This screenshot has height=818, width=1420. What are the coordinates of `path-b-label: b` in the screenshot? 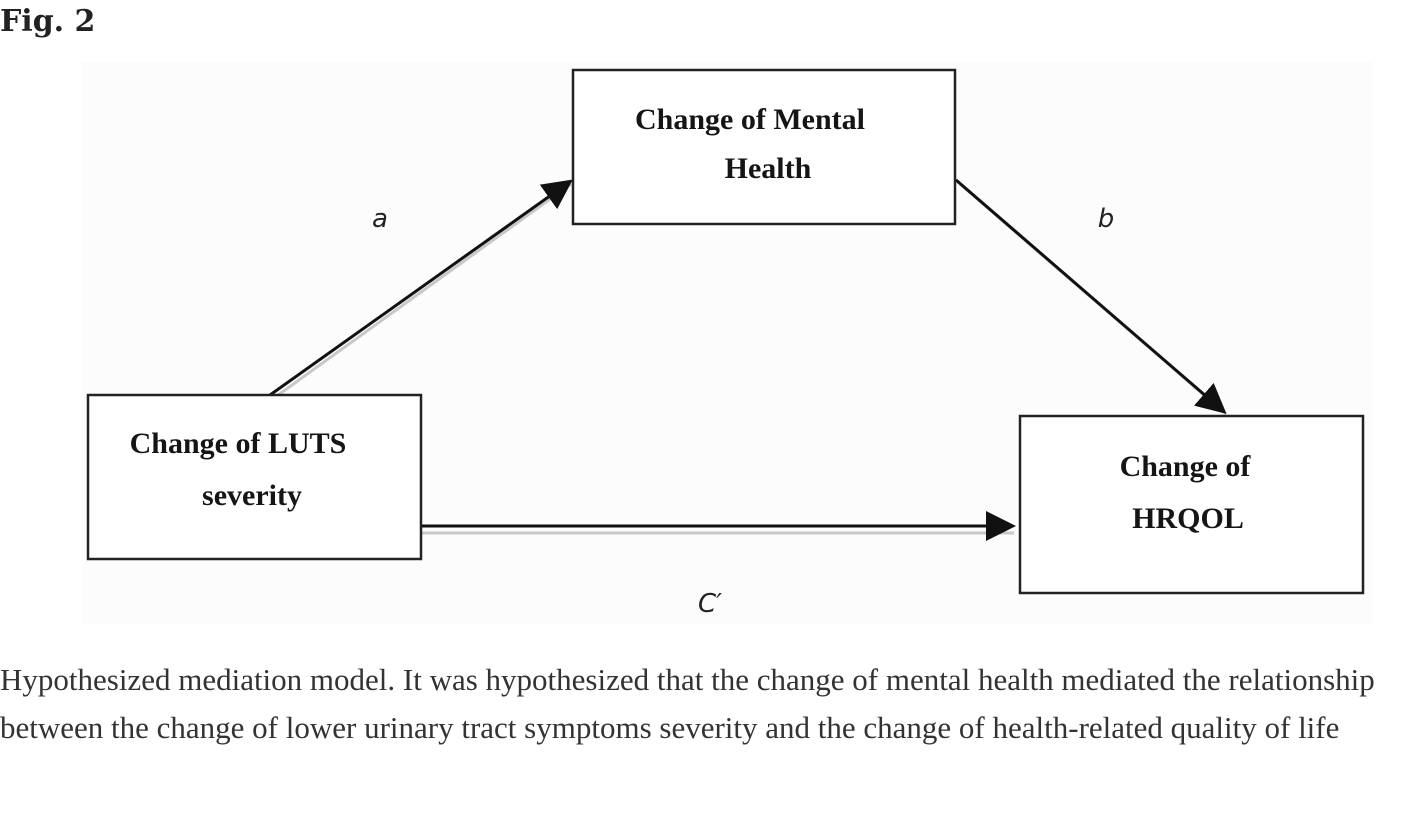 It's located at (1106, 219).